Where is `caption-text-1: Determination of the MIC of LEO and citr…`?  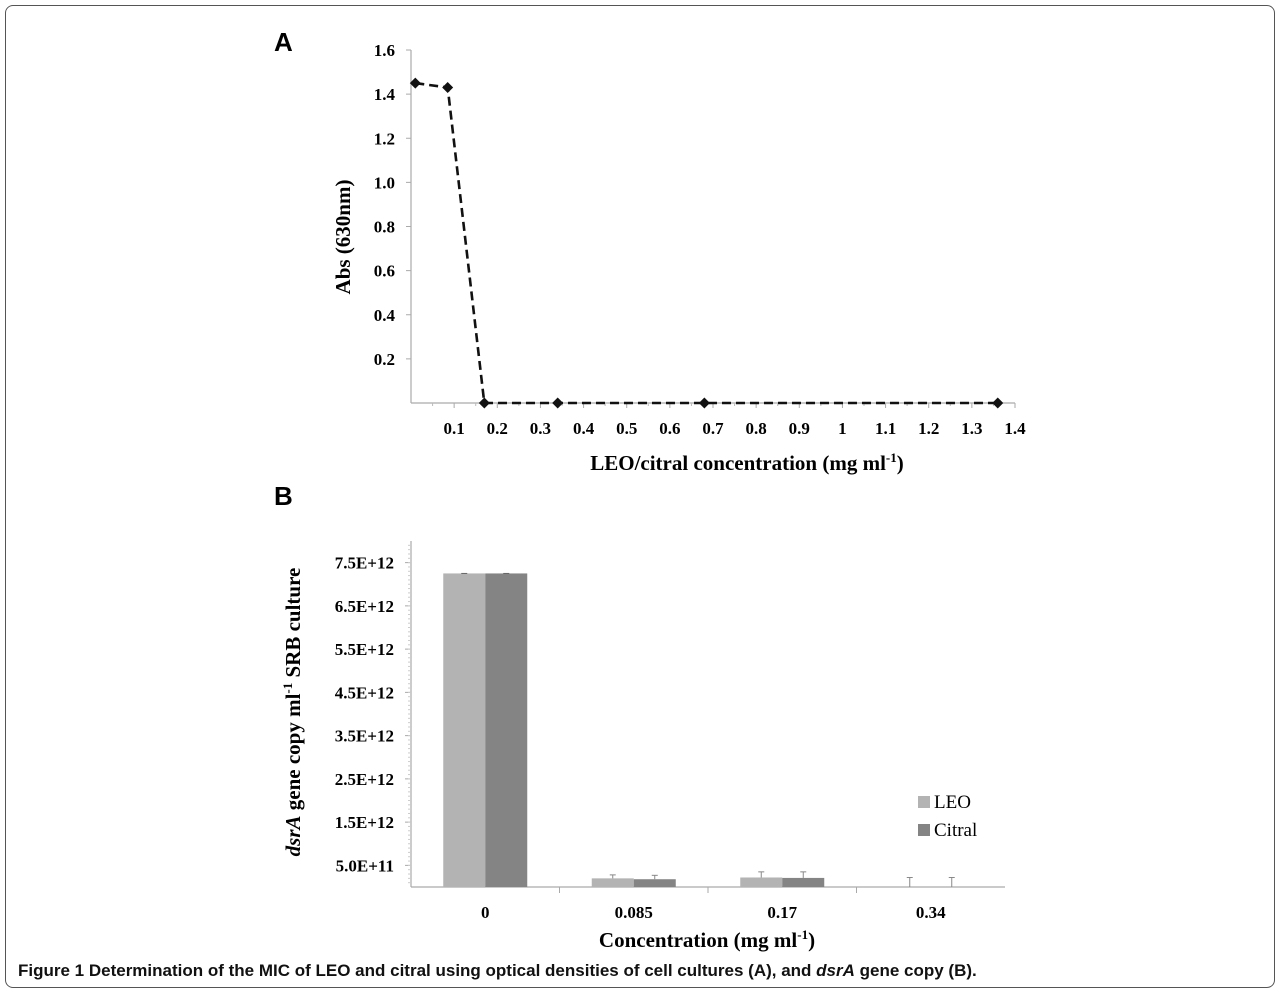
caption-text-1: Determination of the MIC of LEO and citr… is located at coordinates (450, 970).